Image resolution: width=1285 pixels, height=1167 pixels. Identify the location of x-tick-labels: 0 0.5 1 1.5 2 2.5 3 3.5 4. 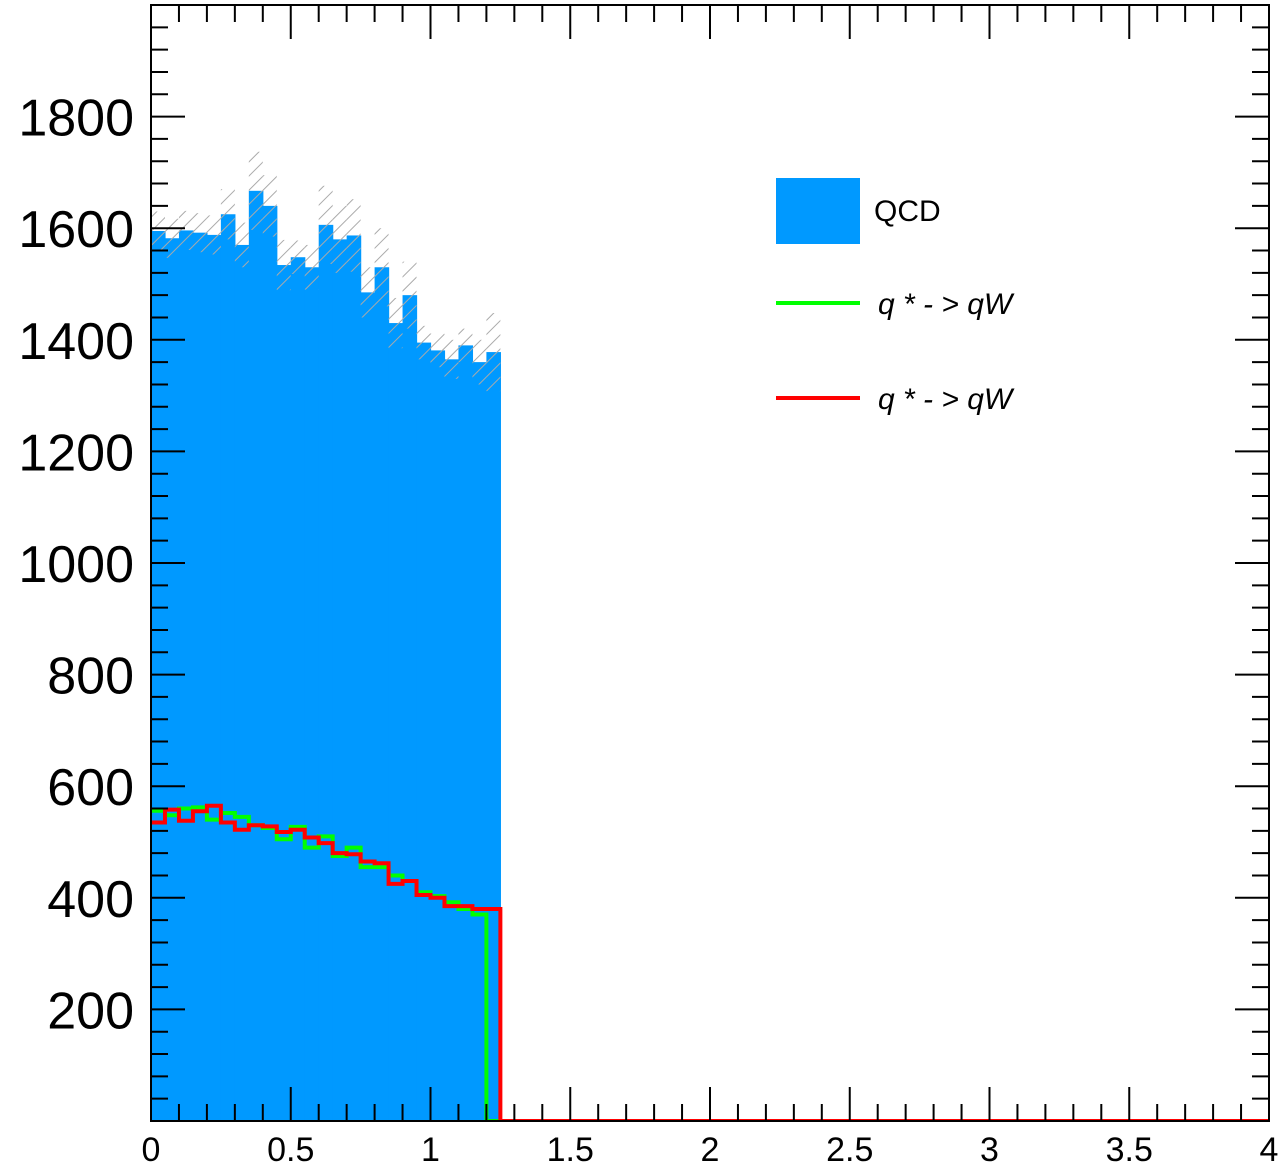
(710, 1149).